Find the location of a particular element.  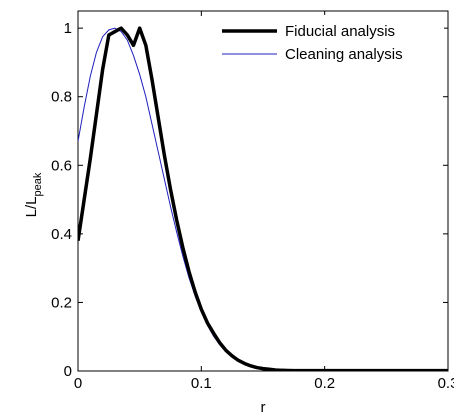

y-tick-label: 1 is located at coordinates (68, 28).